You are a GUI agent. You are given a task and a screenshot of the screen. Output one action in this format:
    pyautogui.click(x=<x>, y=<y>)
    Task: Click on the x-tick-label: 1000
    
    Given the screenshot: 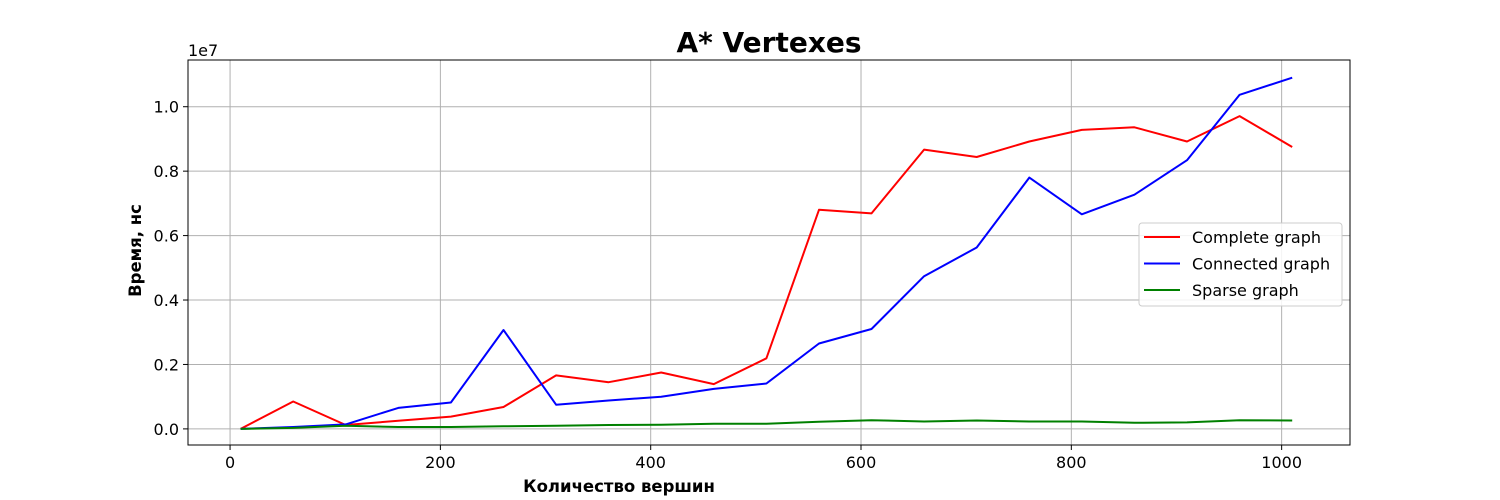 What is the action you would take?
    pyautogui.click(x=1281, y=462)
    